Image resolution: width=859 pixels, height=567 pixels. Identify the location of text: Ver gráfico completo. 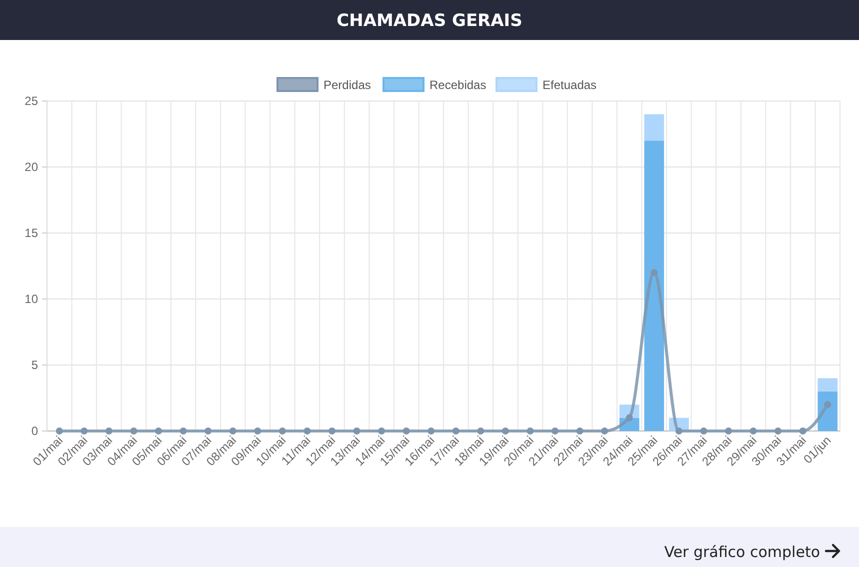
(742, 552).